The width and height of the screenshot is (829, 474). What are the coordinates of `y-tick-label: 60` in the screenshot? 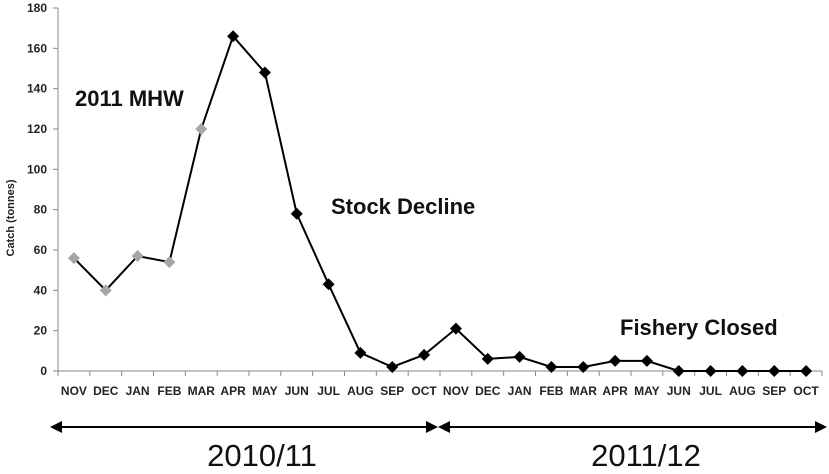 It's located at (41, 250).